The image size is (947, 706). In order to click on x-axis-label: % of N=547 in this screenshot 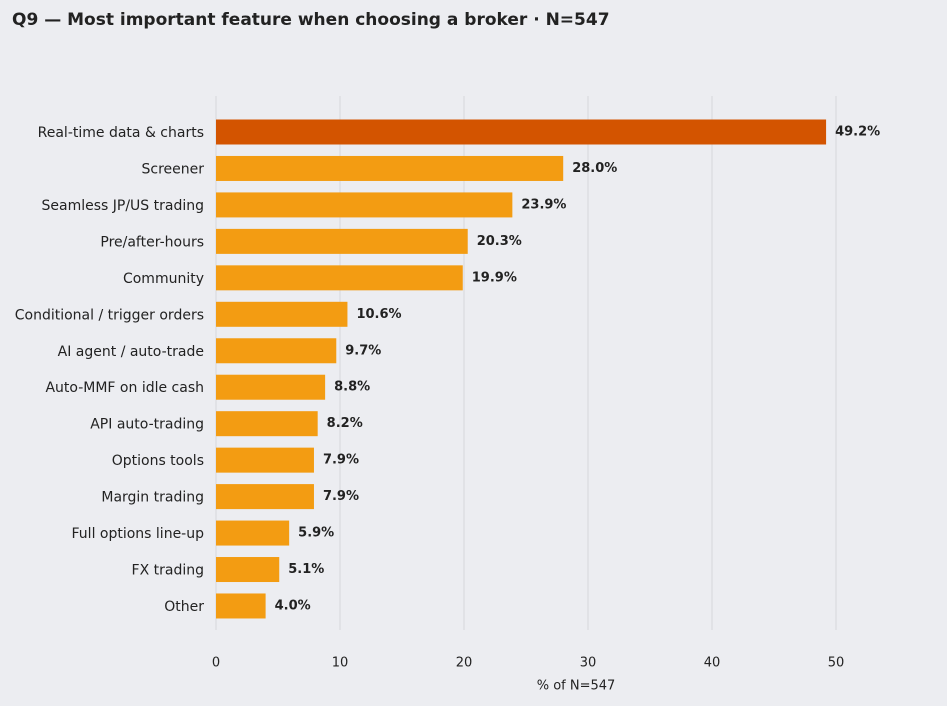, I will do `click(576, 686)`.